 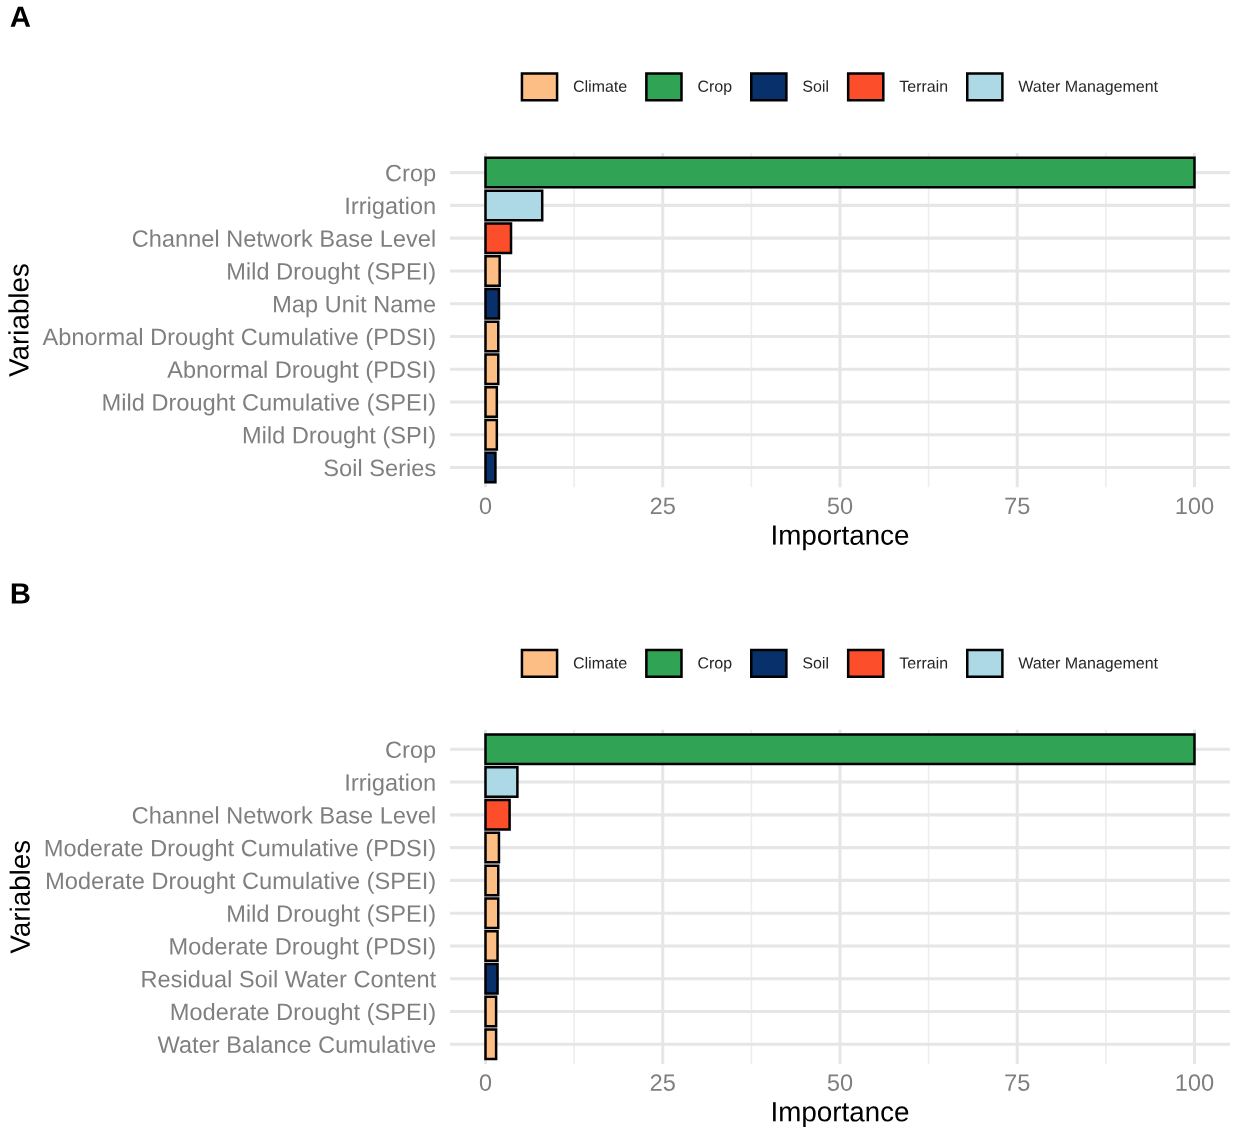 I want to click on y-tick-label: Mild Drought Cumulative (SPEI), so click(x=269, y=404).